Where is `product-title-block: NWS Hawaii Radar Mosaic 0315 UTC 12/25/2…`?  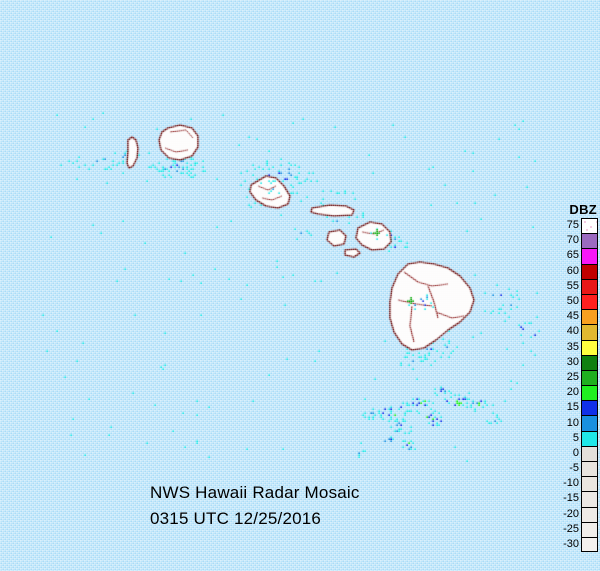
product-title-block: NWS Hawaii Radar Mosaic 0315 UTC 12/25/2… is located at coordinates (255, 506).